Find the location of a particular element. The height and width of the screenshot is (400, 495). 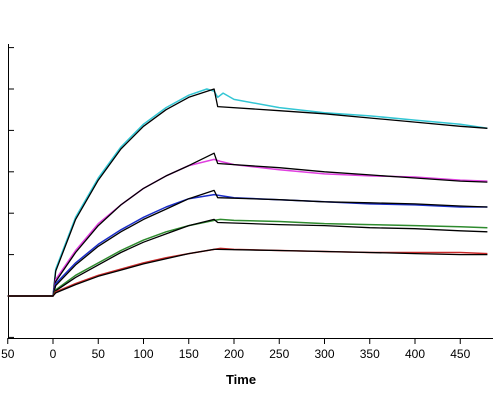

x-tick-label-9: 400 is located at coordinates (415, 354).